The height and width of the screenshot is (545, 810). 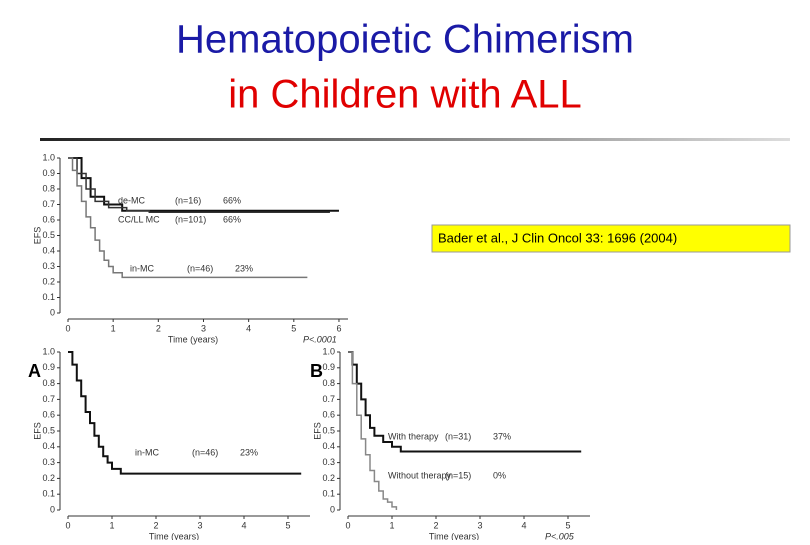 I want to click on citation-box, so click(x=611, y=238).